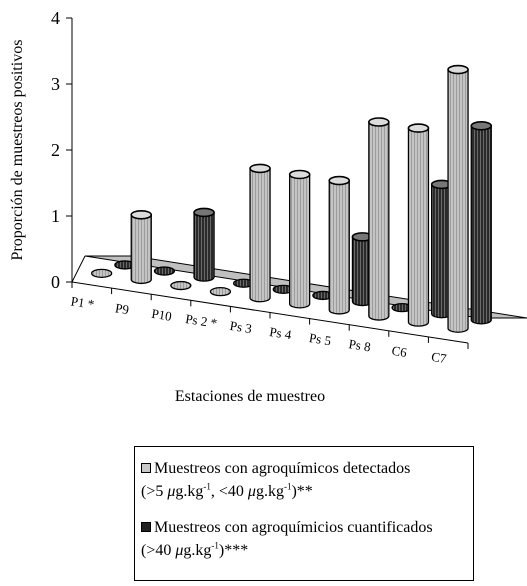 This screenshot has height=586, width=527. I want to click on x-tick-label: Ps 2 *, so click(201, 321).